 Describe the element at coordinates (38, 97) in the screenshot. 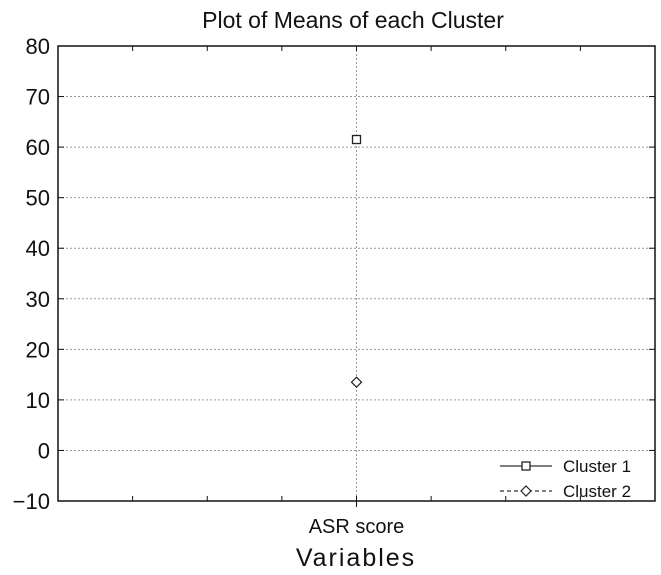

I see `y-tick-label: 70` at that location.